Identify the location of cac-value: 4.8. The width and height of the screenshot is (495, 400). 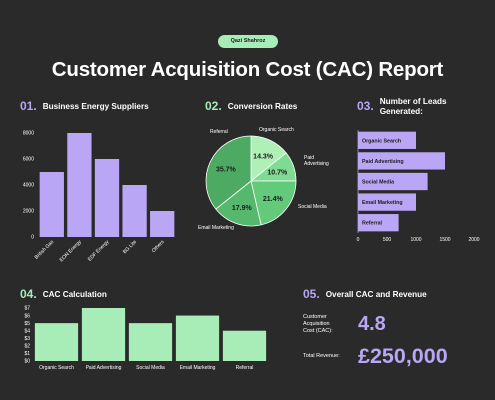
(372, 324).